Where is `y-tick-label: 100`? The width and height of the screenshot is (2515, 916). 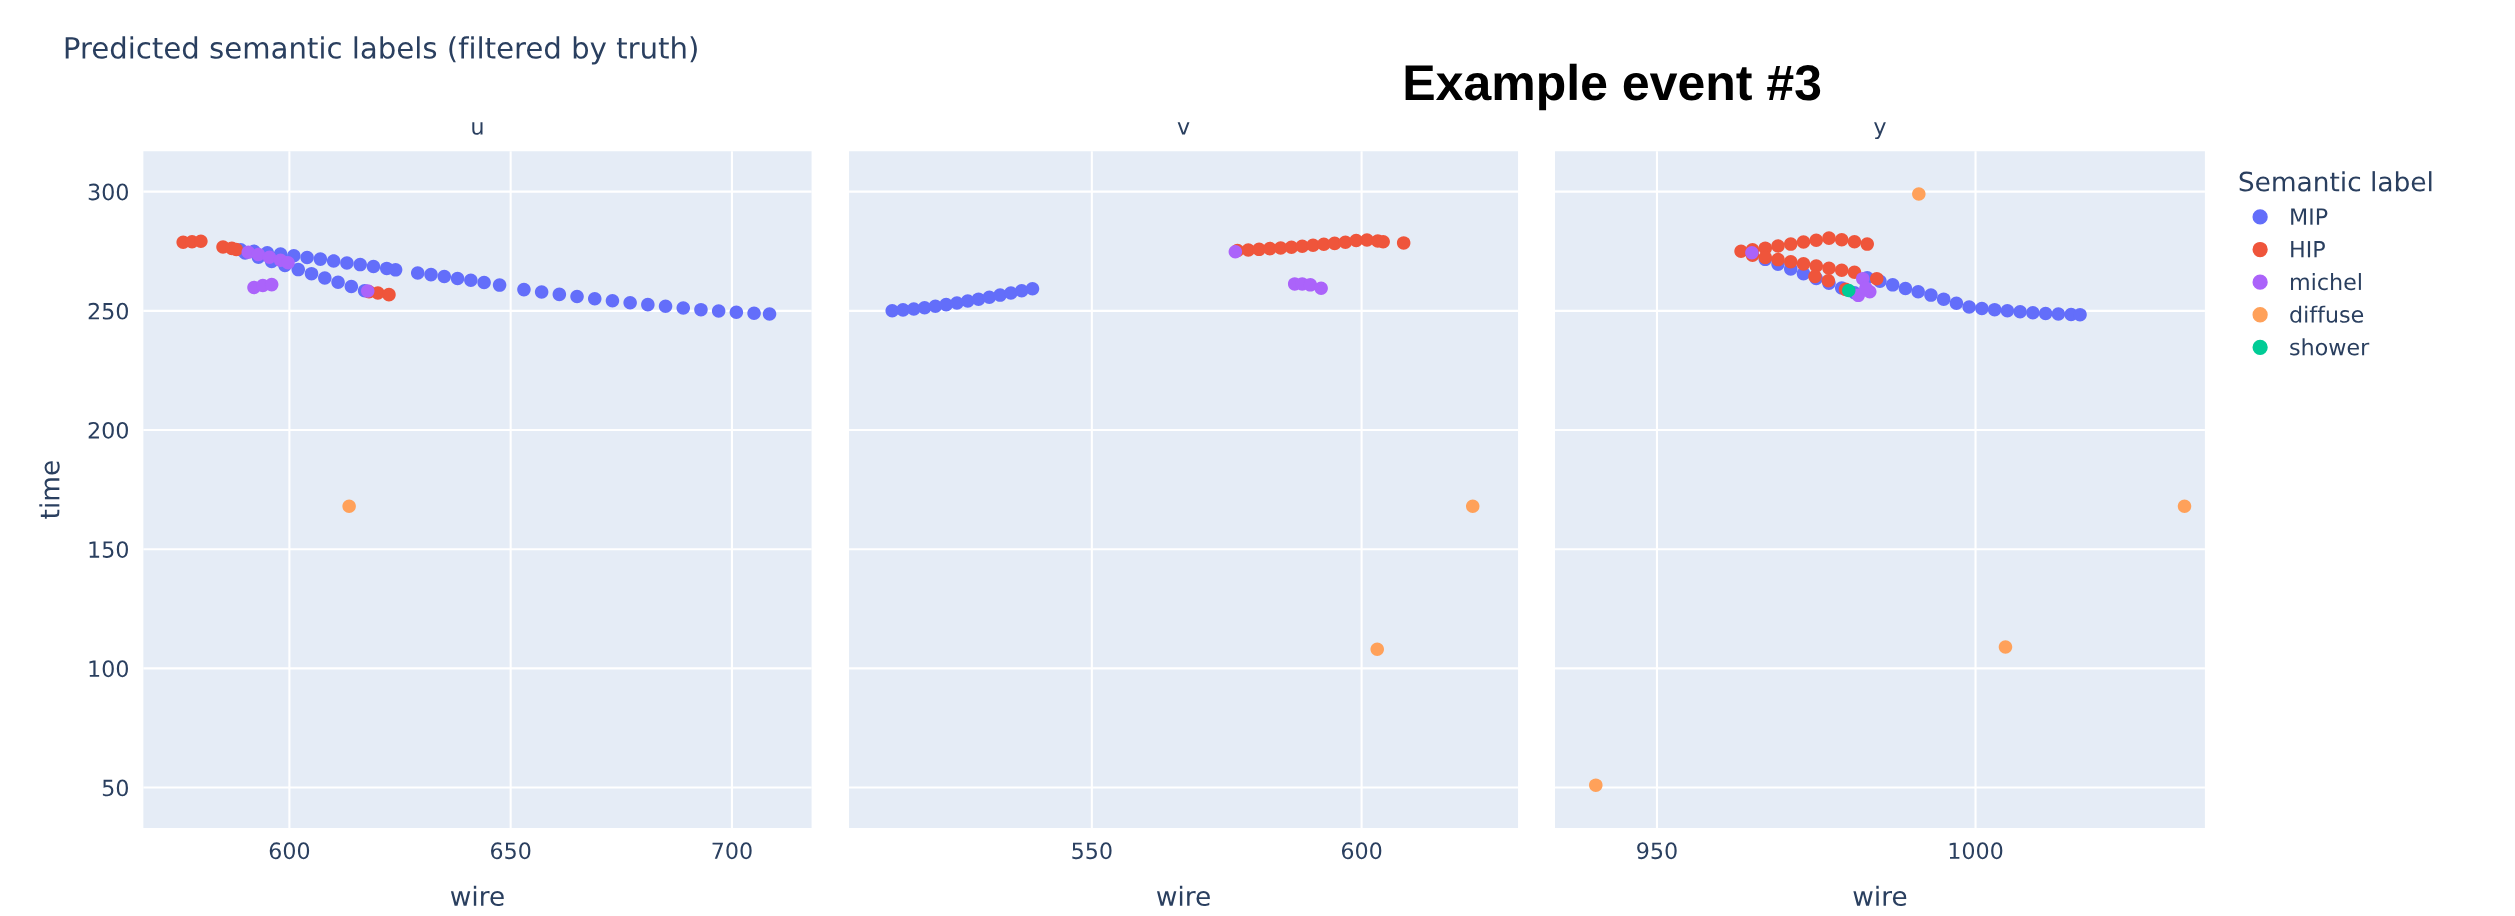 y-tick-label: 100 is located at coordinates (108, 669).